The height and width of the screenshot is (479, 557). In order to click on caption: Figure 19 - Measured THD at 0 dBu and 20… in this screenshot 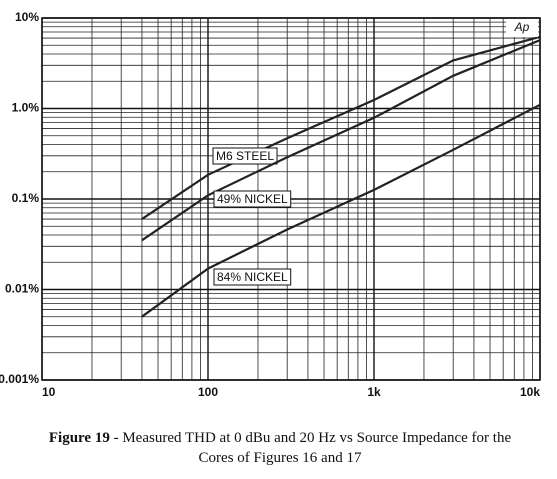, I will do `click(280, 448)`.